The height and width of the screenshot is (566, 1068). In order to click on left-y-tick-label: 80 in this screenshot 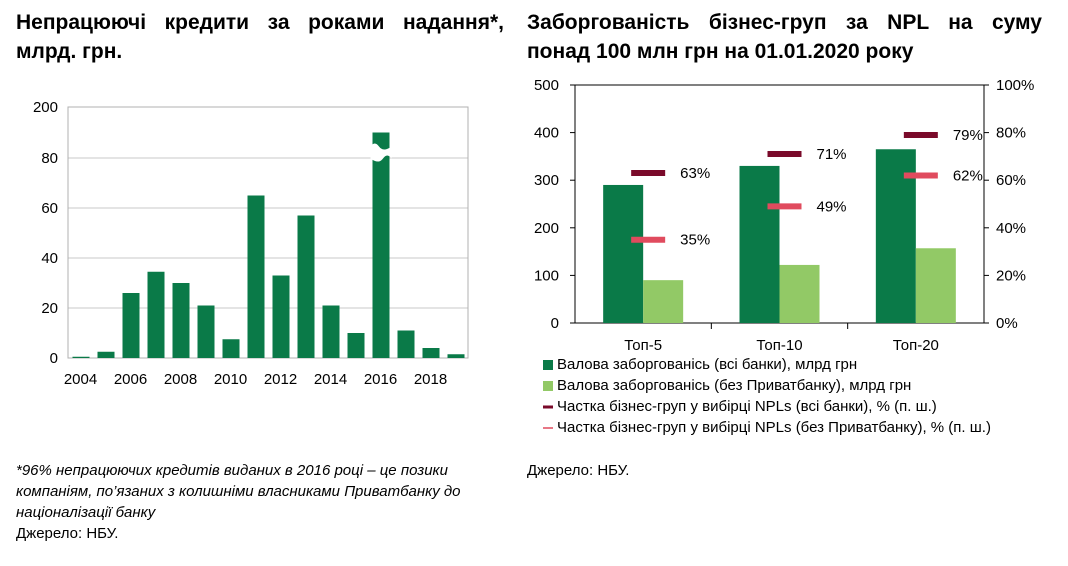, I will do `click(49, 158)`.